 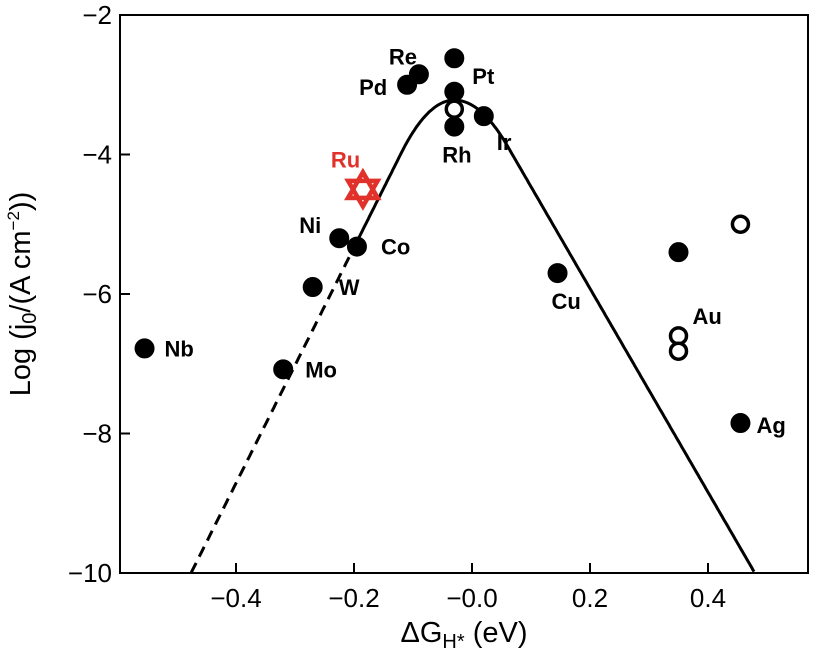 I want to click on y-tick-label: −6, so click(x=97, y=294).